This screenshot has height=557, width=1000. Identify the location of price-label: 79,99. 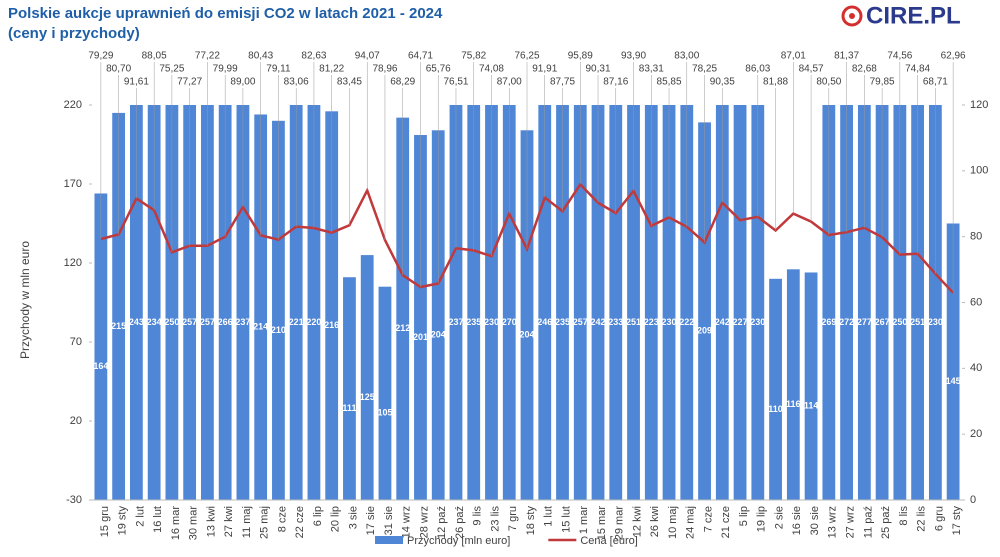
(225, 69).